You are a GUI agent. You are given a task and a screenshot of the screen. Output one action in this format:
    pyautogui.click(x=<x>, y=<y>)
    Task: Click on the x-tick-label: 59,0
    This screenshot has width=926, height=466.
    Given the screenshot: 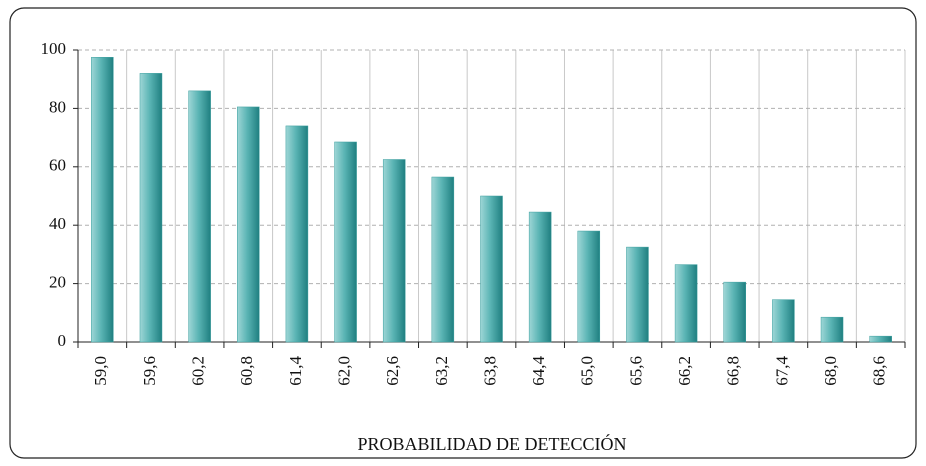 What is the action you would take?
    pyautogui.click(x=100, y=371)
    